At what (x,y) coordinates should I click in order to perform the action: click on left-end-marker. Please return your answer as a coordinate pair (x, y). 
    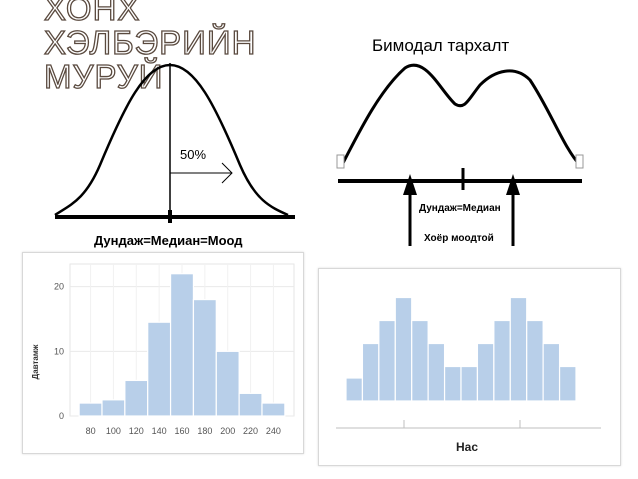
    Looking at the image, I should click on (340, 161).